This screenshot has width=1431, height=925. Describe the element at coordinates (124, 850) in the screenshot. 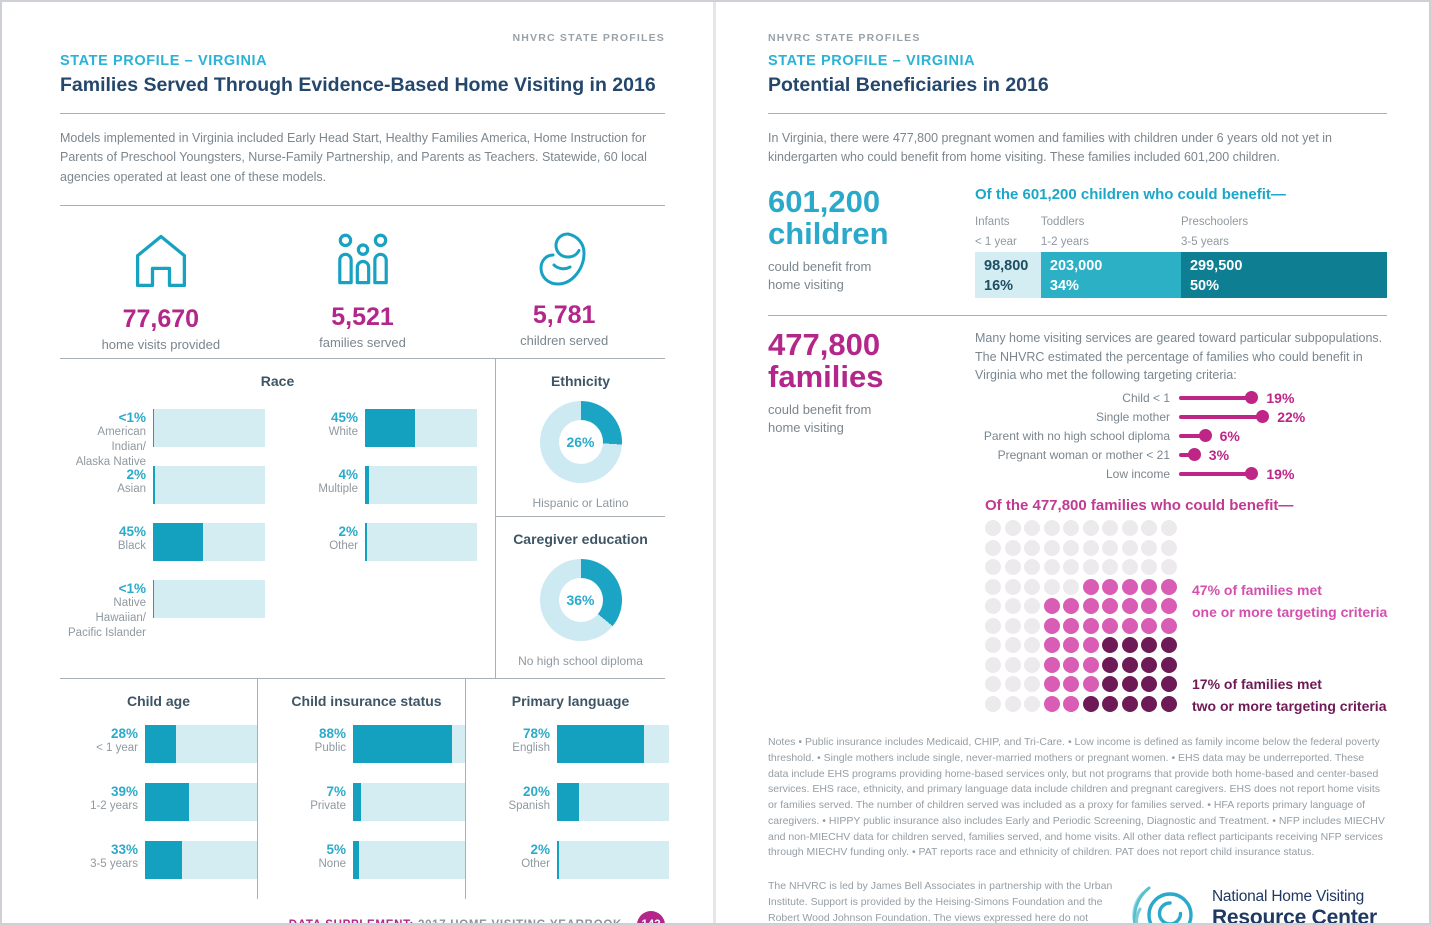

I see `bar-value: 33%` at that location.